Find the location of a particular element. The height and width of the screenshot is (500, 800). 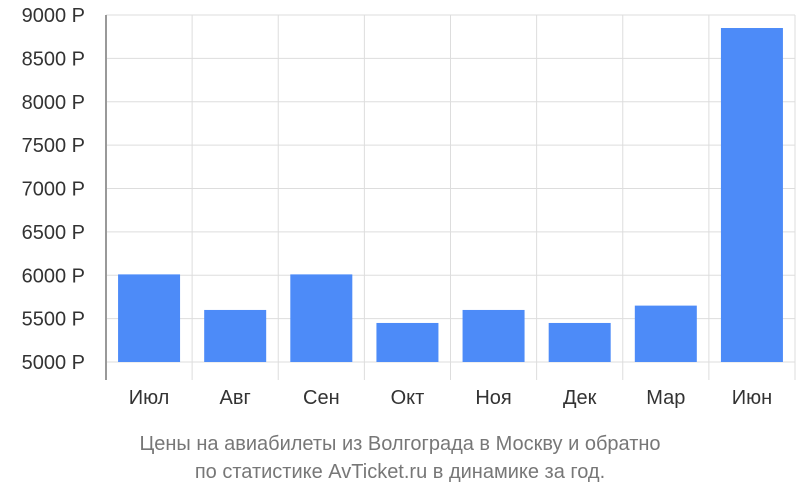

y-tick-label: 8500 Р is located at coordinates (53, 59).